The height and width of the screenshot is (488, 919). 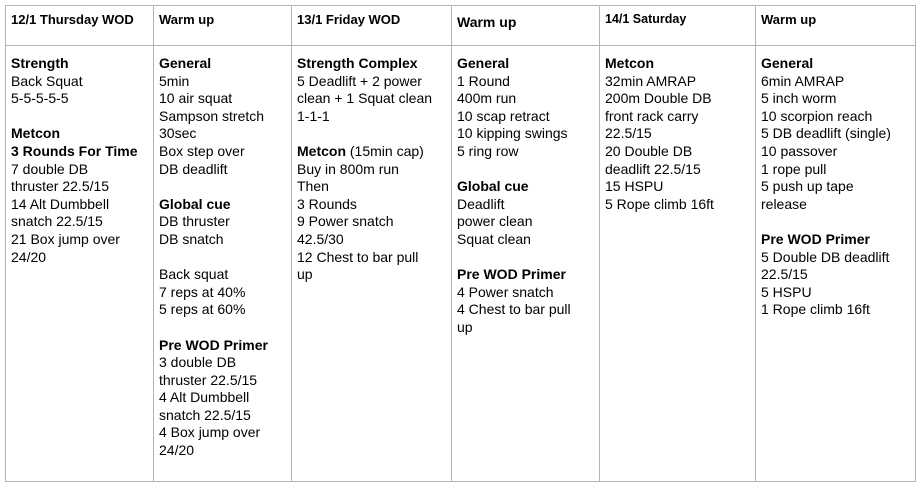 I want to click on cell-line: 200m Double DB, so click(x=658, y=98).